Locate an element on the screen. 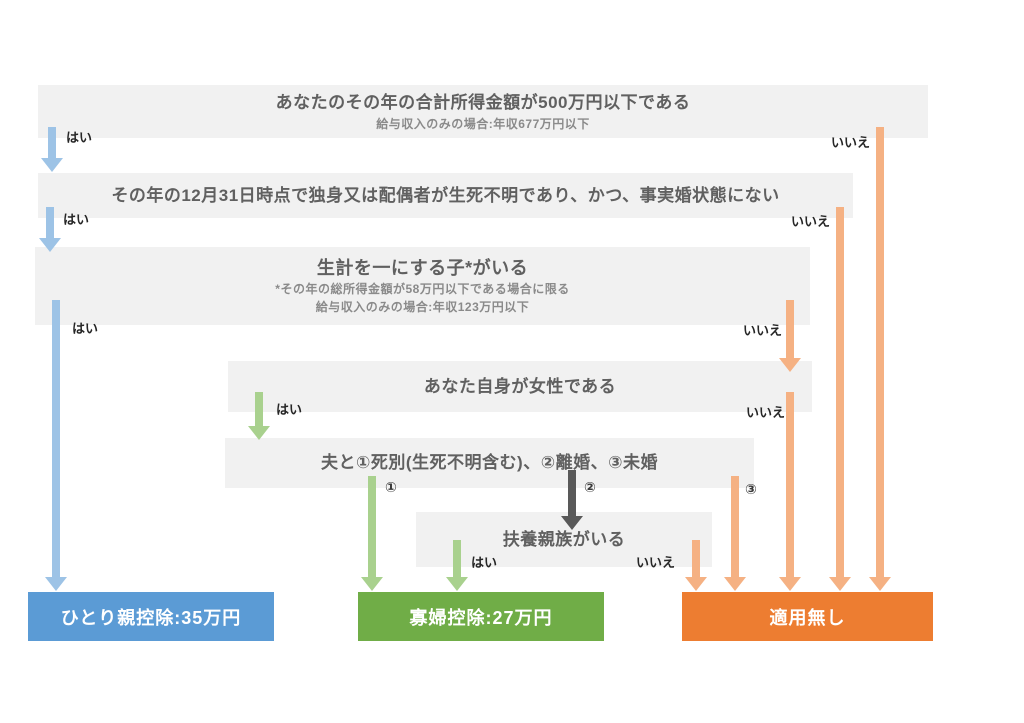 The image size is (1024, 723). arrow-q6-no is located at coordinates (696, 565).